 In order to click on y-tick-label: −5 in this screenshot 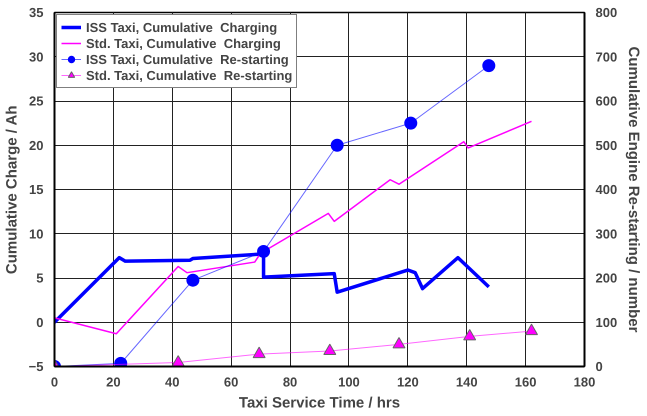, I will do `click(36, 366)`.